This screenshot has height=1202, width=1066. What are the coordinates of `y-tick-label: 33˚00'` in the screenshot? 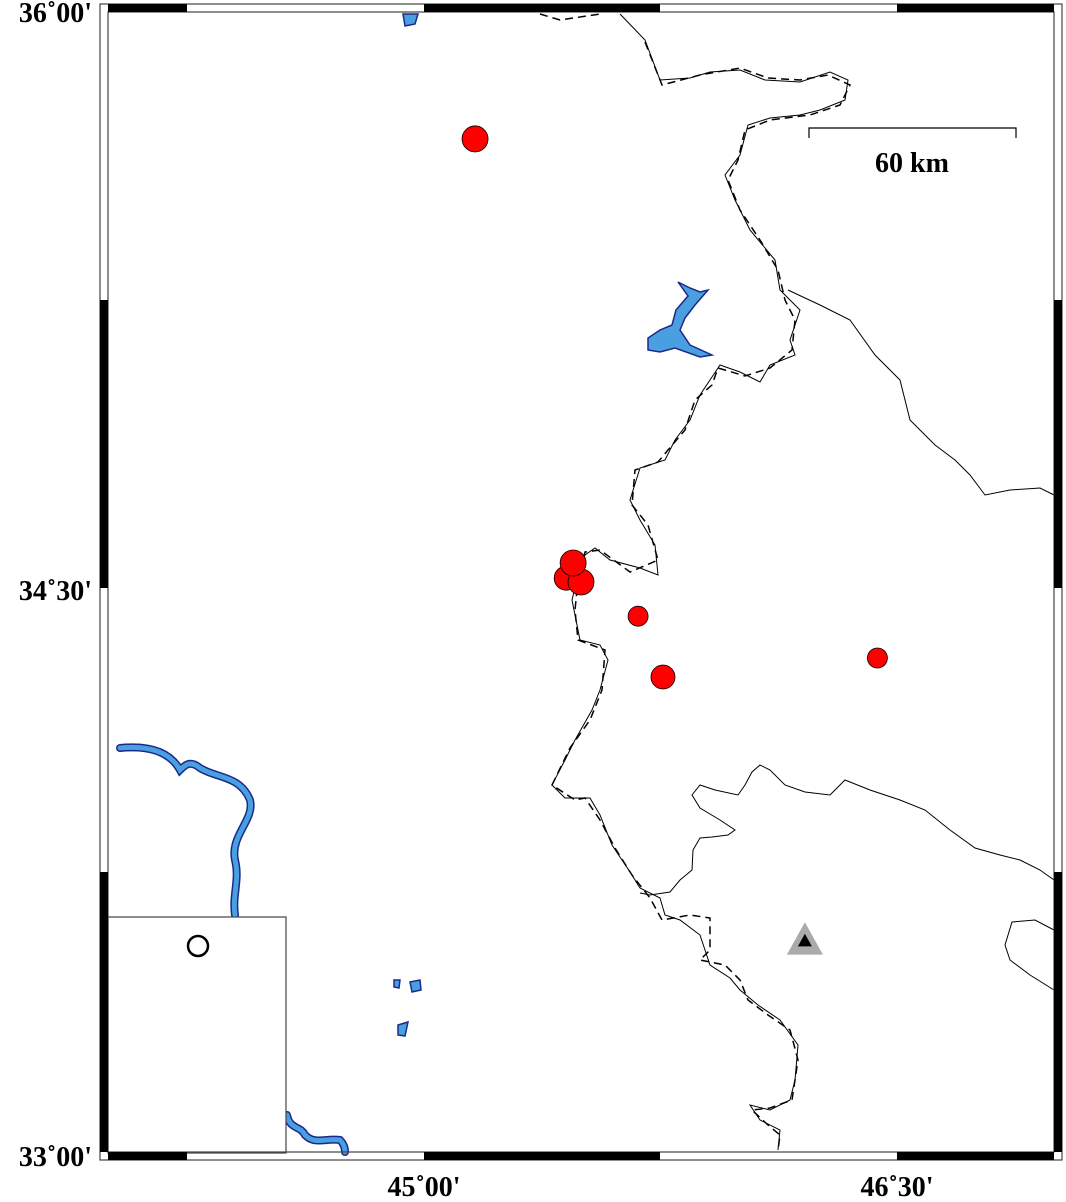 It's located at (55, 1157).